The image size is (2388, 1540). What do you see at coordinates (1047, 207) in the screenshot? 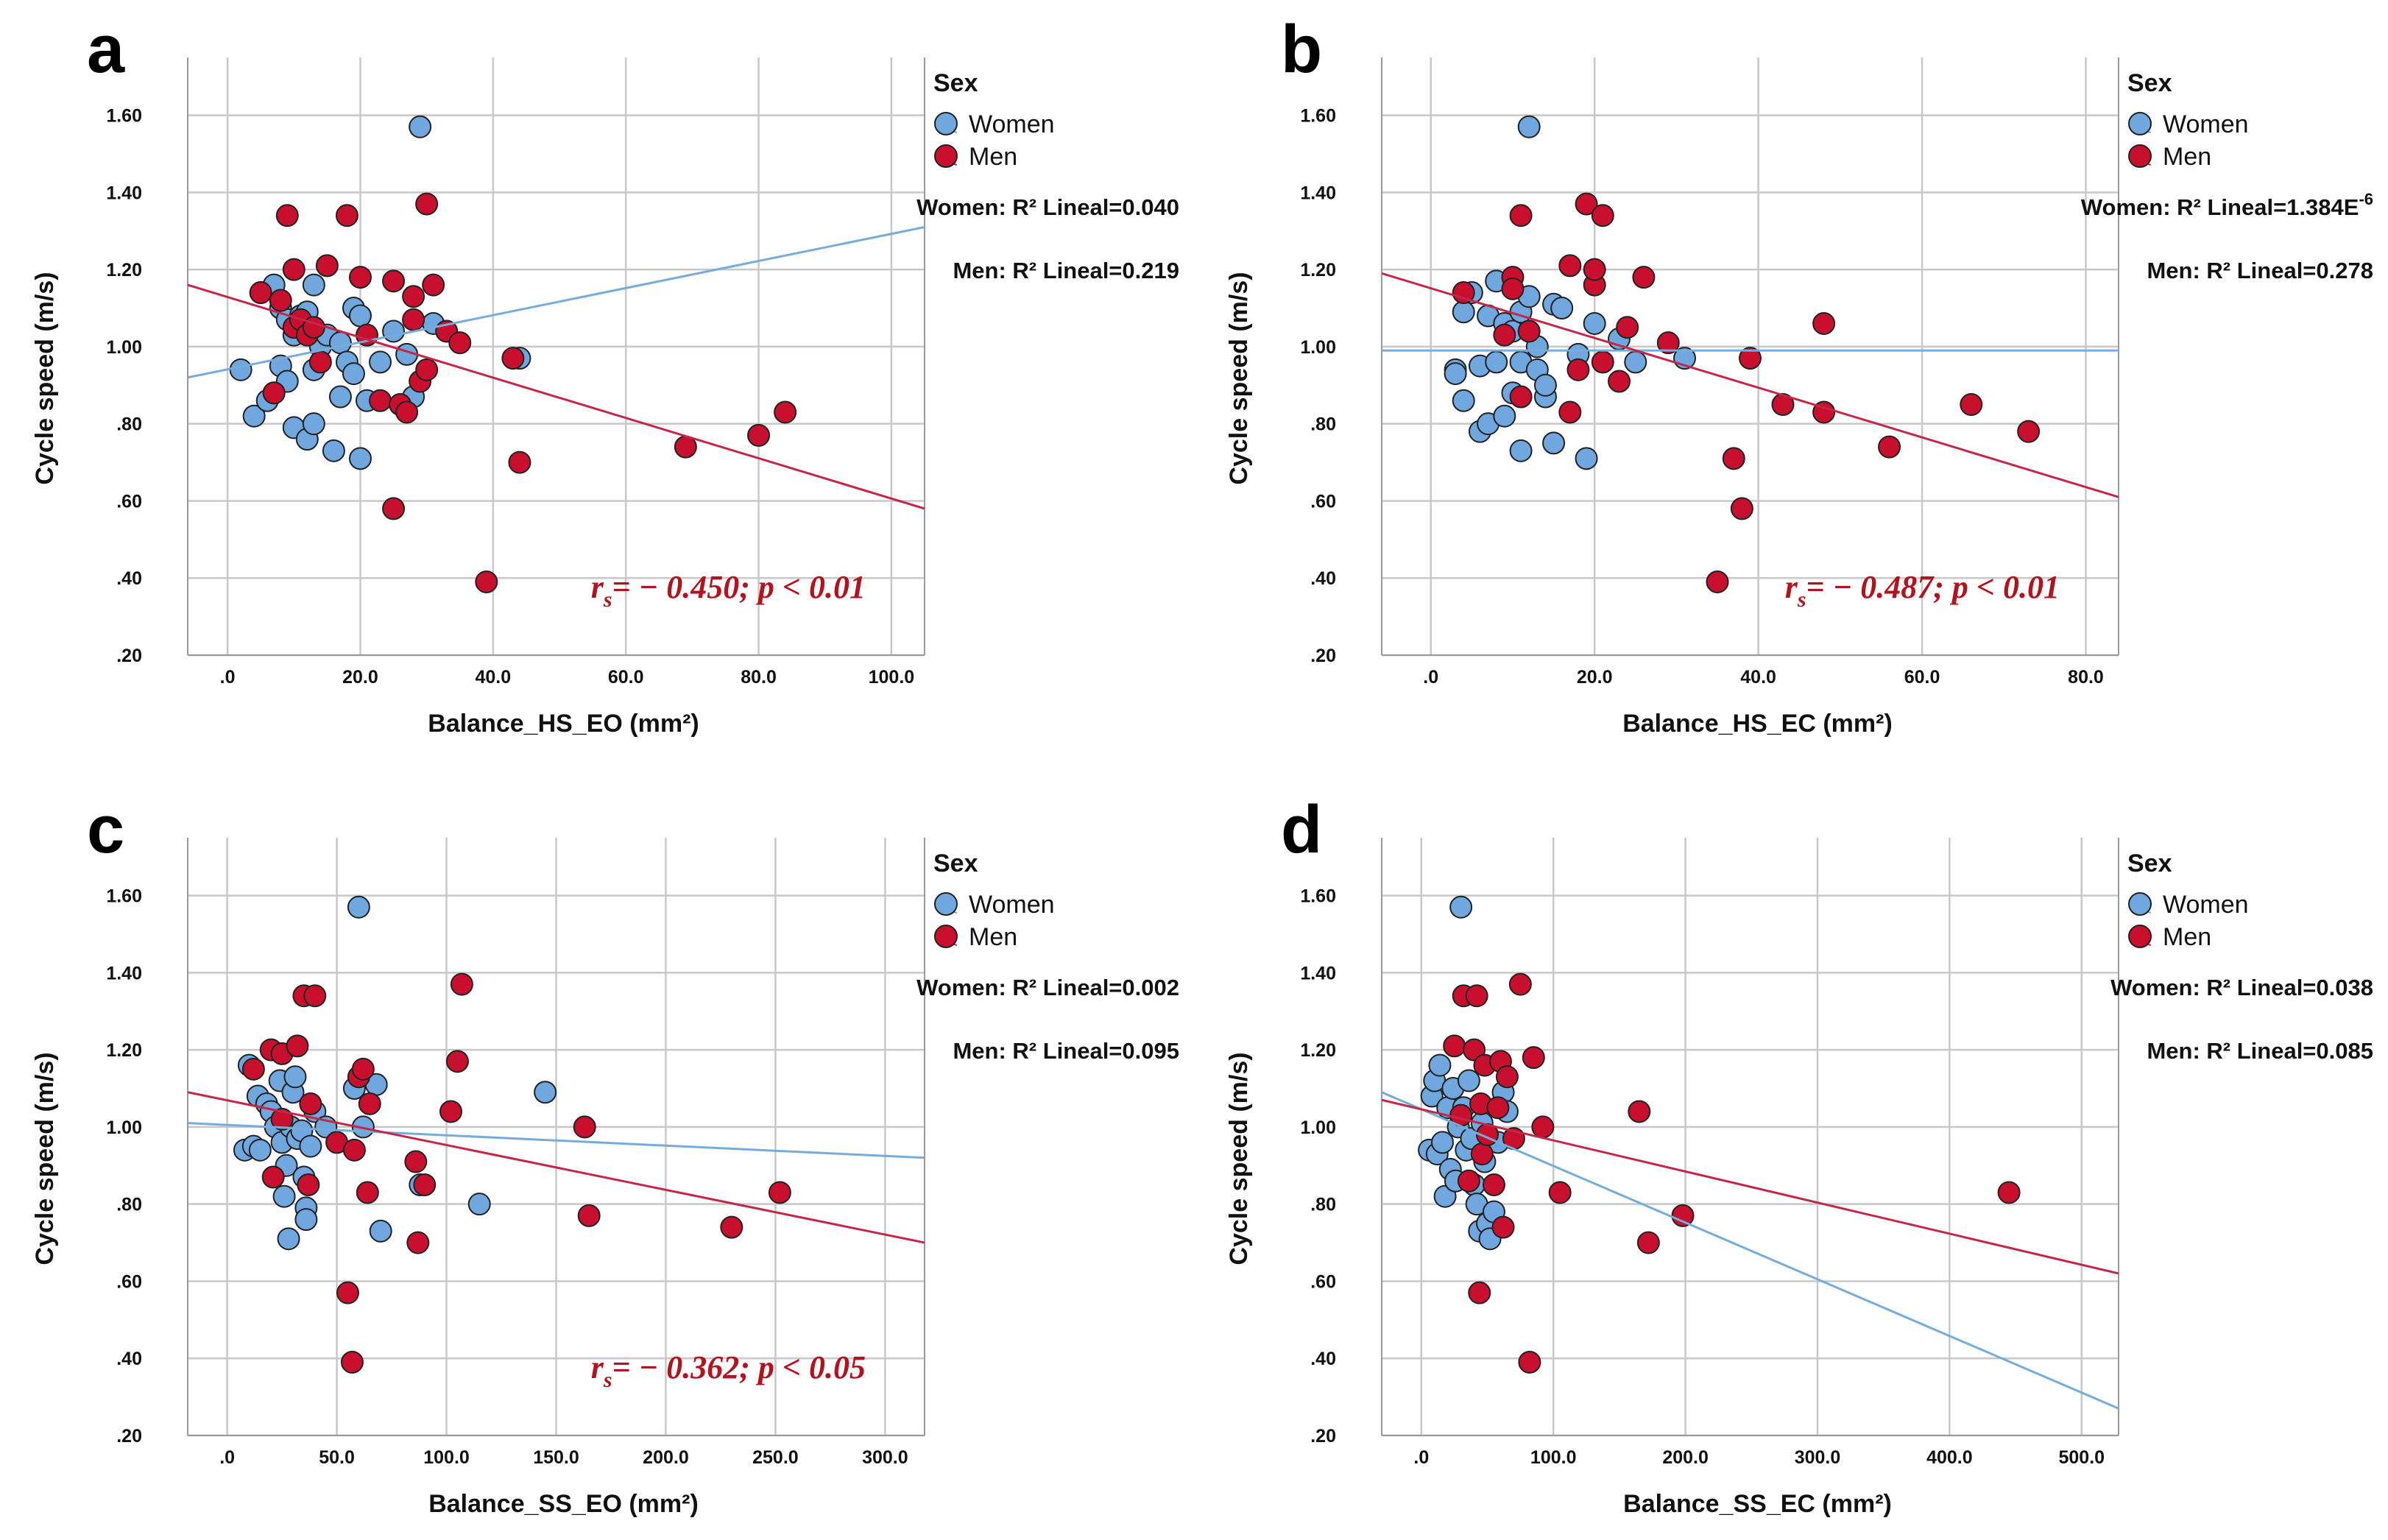
I see `r2-women-label: Women: R² Lineal=0.040` at bounding box center [1047, 207].